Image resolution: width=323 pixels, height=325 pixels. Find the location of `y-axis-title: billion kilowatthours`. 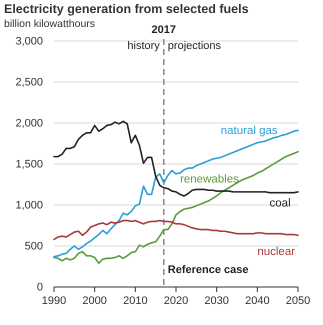

y-axis-title: billion kilowatthours is located at coordinates (50, 24).